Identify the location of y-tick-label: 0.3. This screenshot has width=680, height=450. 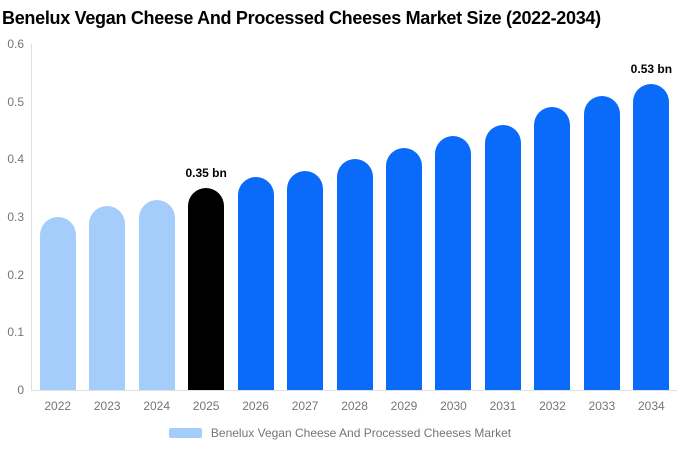
(15, 217).